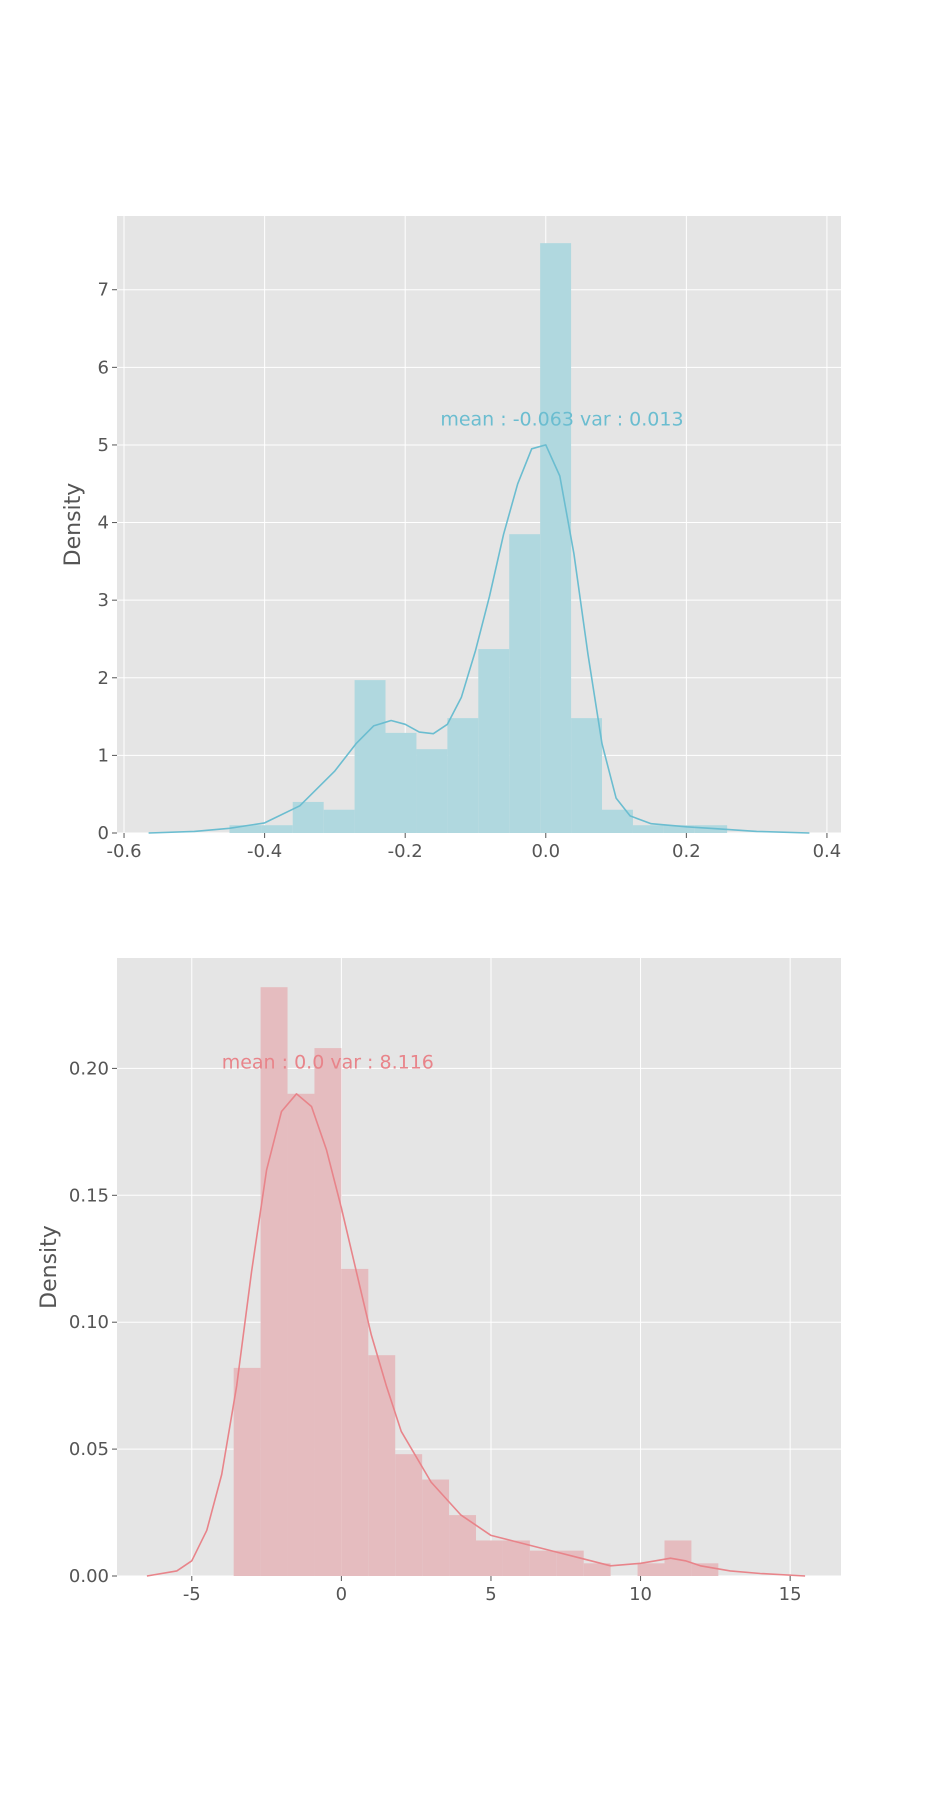  Describe the element at coordinates (490, 1594) in the screenshot. I see `x-tick-label: 5` at that location.